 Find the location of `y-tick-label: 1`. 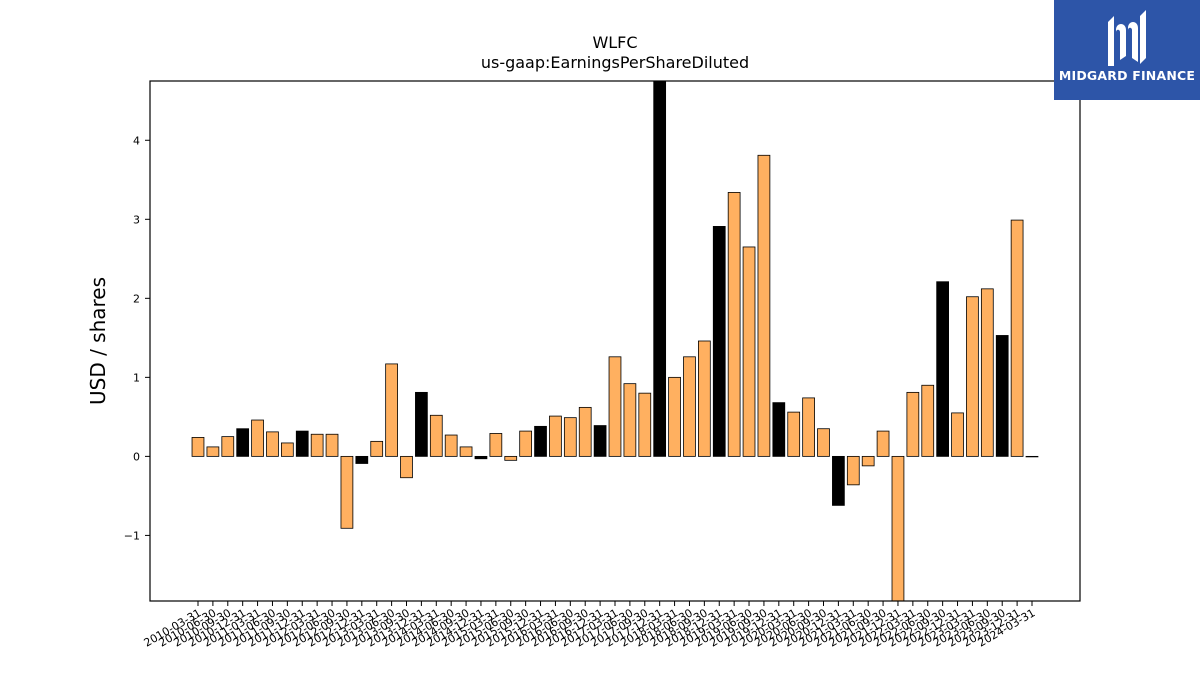

y-tick-label: 1 is located at coordinates (136, 377).